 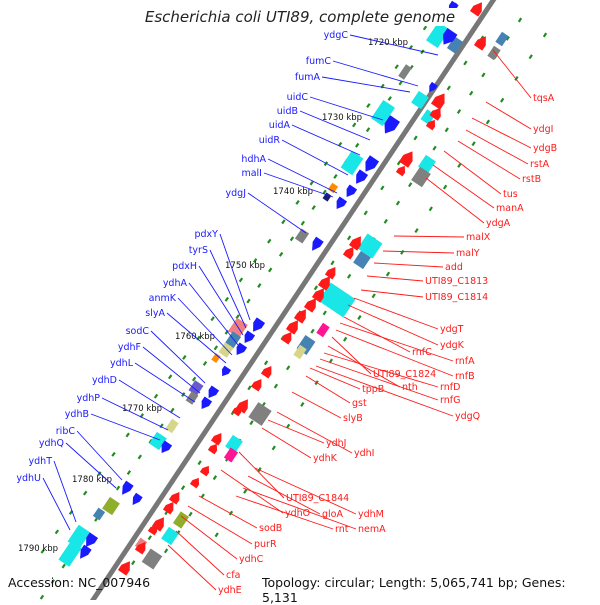 I want to click on forward-gene-label: fumC, so click(x=319, y=61).